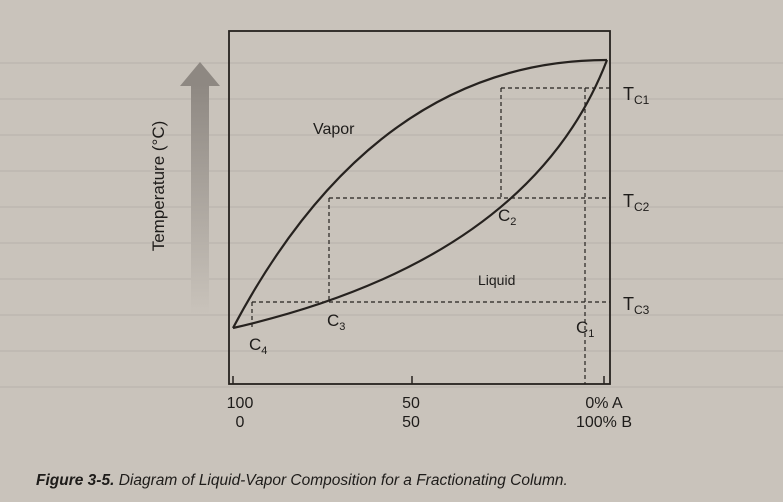 This screenshot has width=783, height=502. I want to click on tc1-label: TC1, so click(636, 95).